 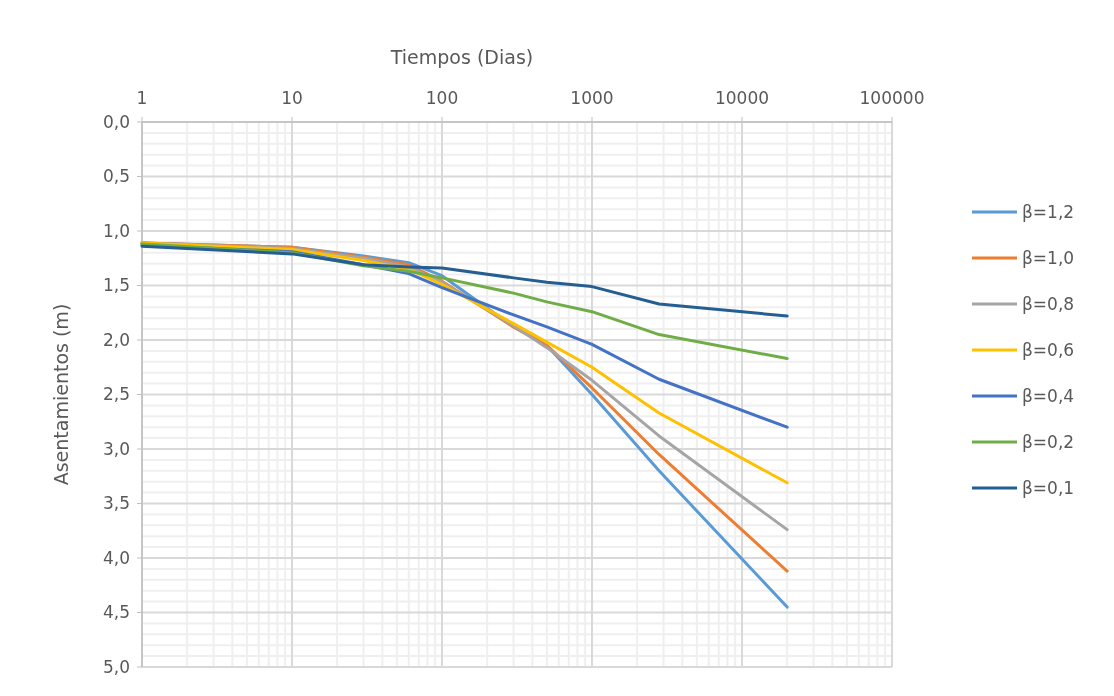 What do you see at coordinates (116, 394) in the screenshot?
I see `y-tick-label: 2,5` at bounding box center [116, 394].